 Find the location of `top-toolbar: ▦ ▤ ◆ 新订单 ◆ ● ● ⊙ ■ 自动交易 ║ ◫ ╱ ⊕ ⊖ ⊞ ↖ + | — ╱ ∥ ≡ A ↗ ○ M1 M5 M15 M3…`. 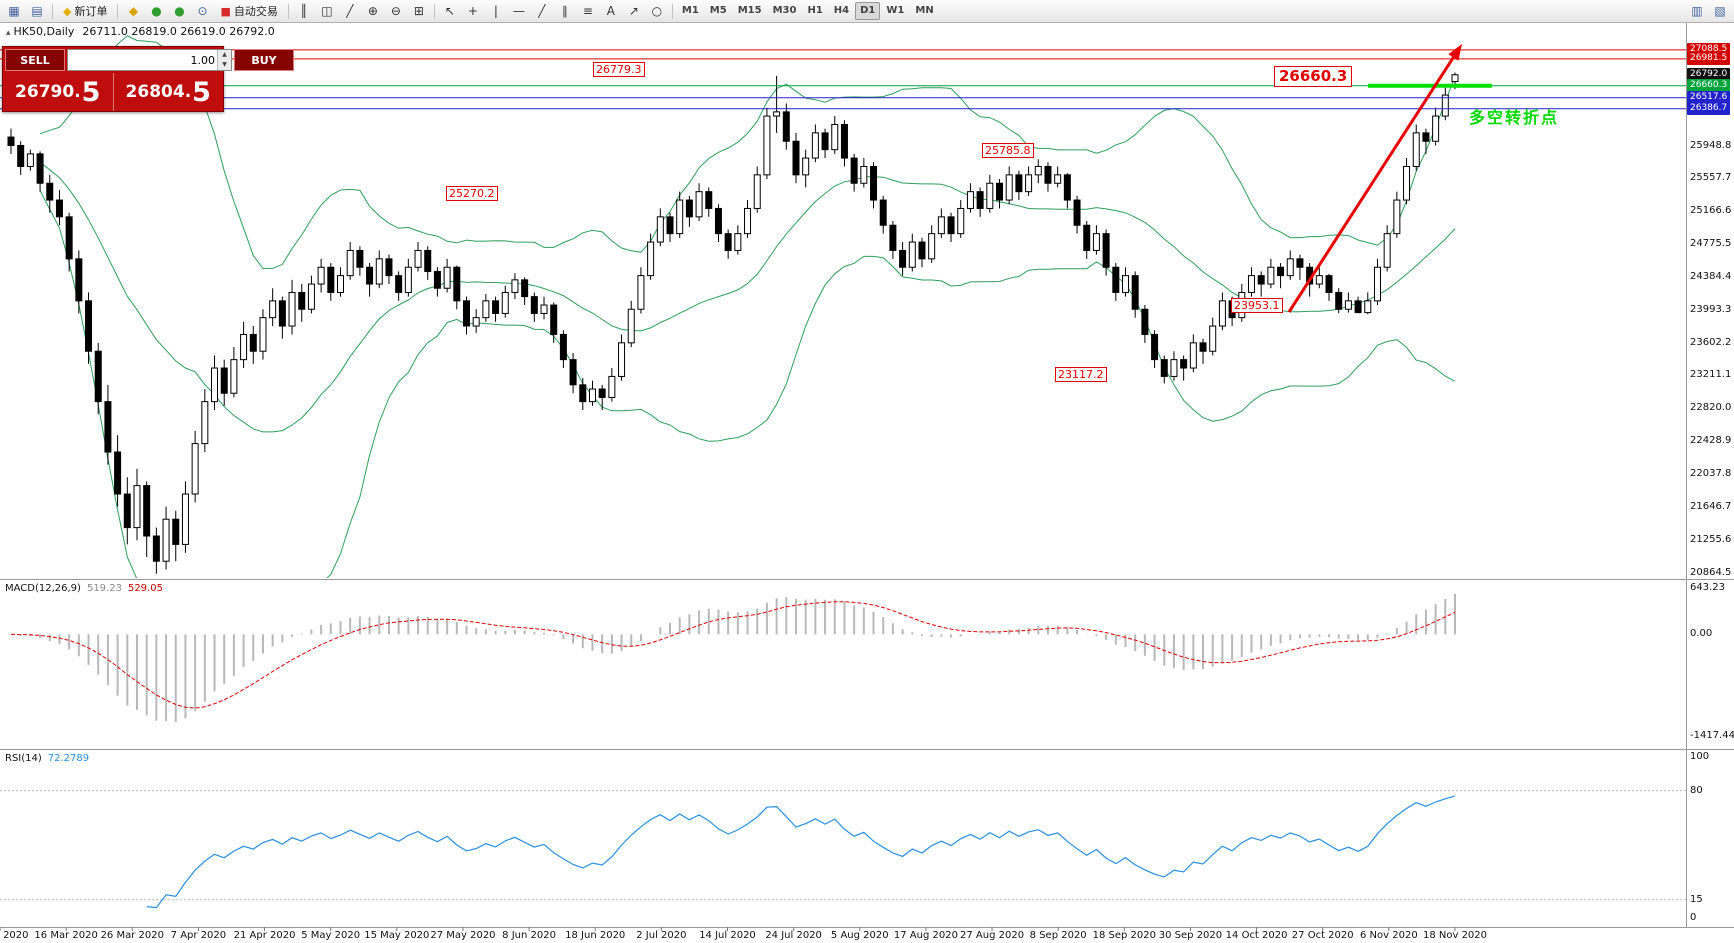

top-toolbar: ▦ ▤ ◆ 新订单 ◆ ● ● ⊙ ■ 自动交易 ║ ◫ ╱ ⊕ ⊖ ⊞ ↖ + | — ╱ ∥ ≡ A ↗ ○ M1 M5 M15 M3… is located at coordinates (867, 11).